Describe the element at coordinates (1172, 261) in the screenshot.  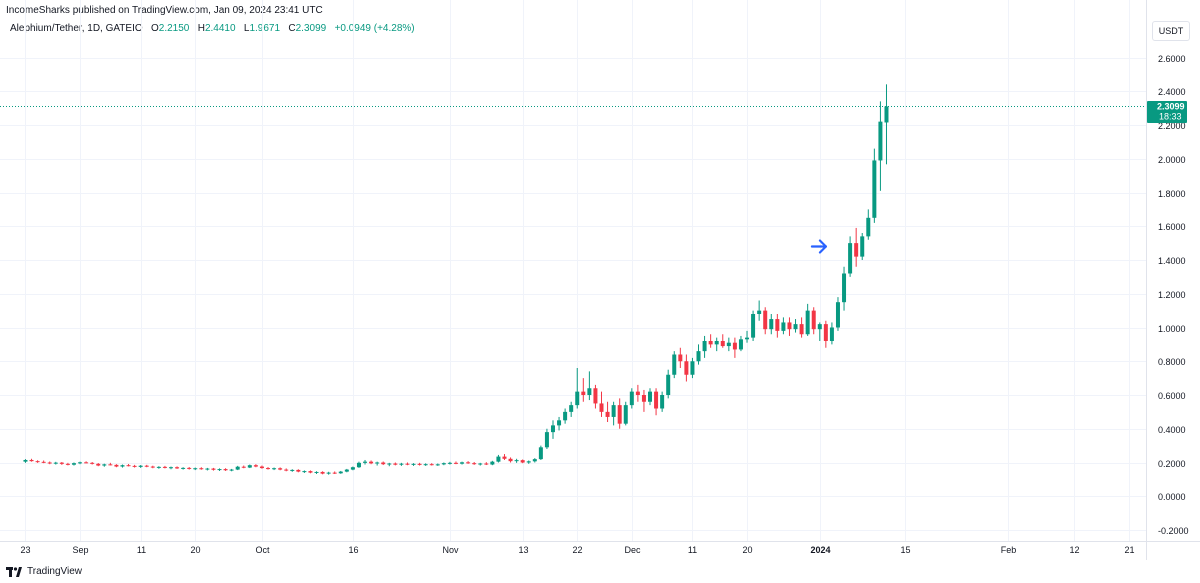
I see `price-tick-label: 1.4000` at that location.